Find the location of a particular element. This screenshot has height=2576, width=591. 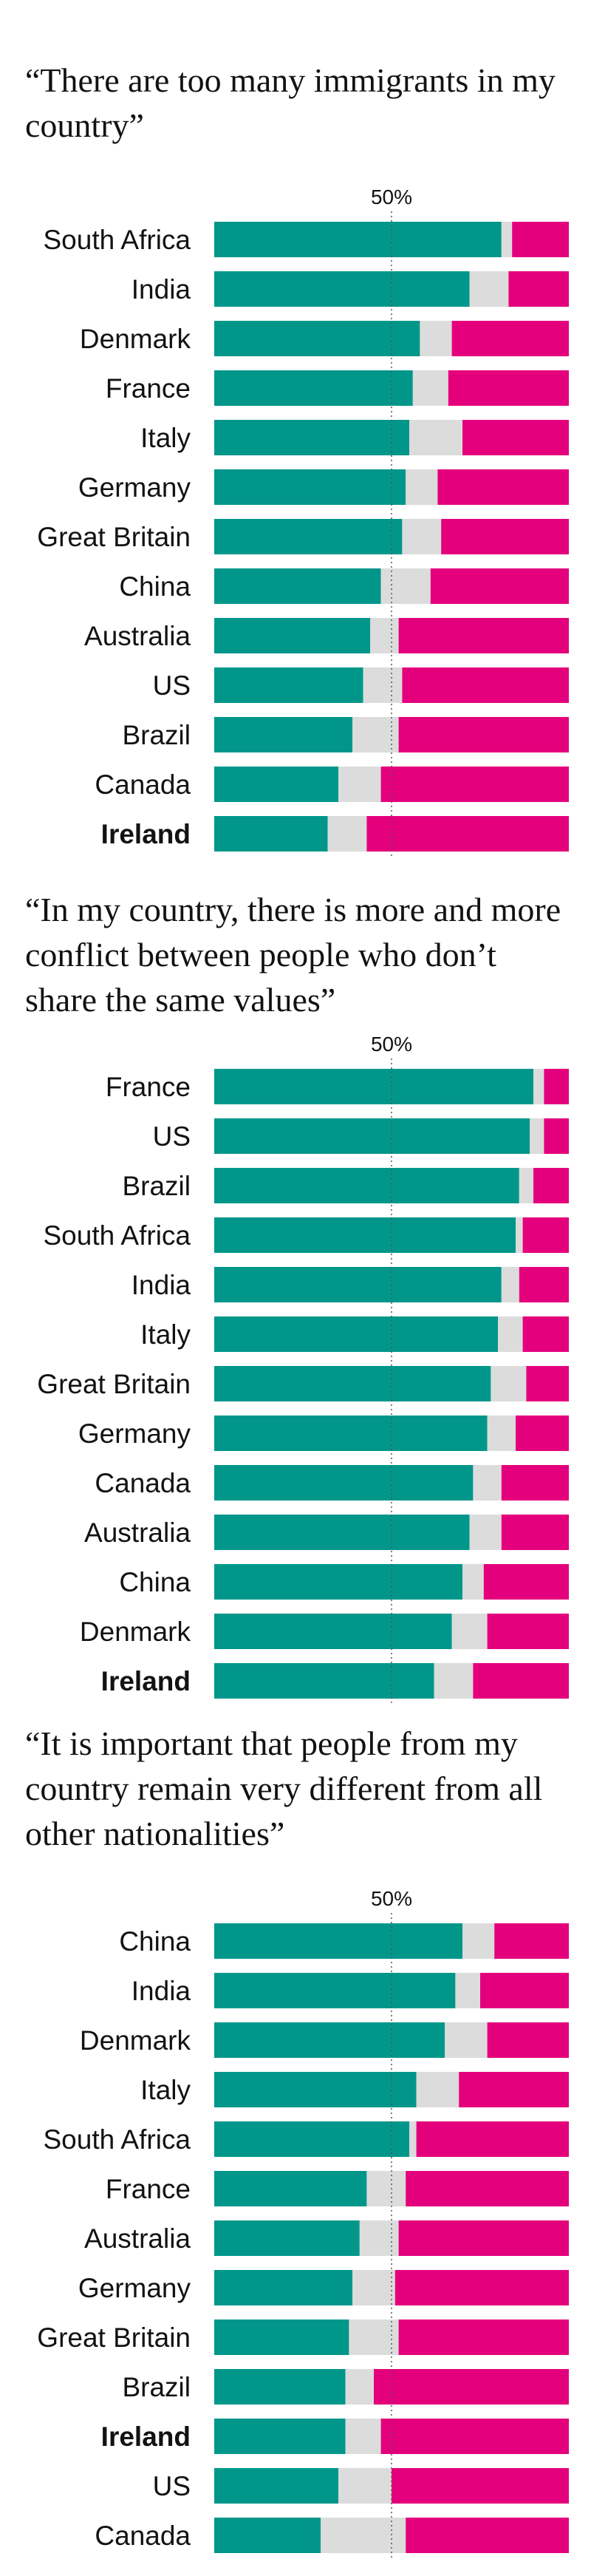

category-label: Germany is located at coordinates (134, 1433).